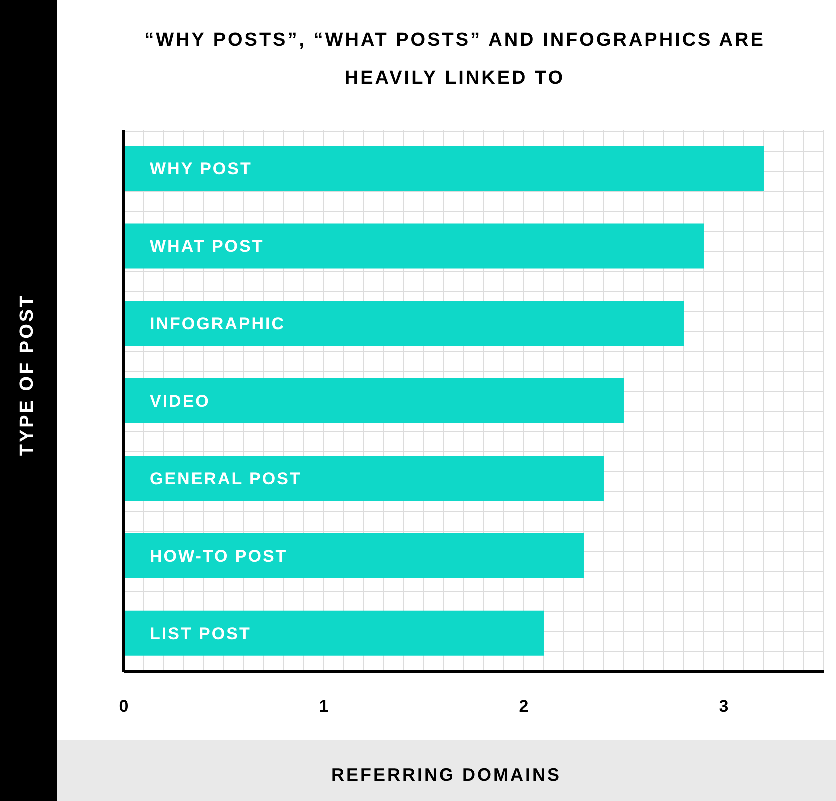 Image resolution: width=836 pixels, height=801 pixels. What do you see at coordinates (180, 401) in the screenshot?
I see `y-tick-label: VIDEO` at bounding box center [180, 401].